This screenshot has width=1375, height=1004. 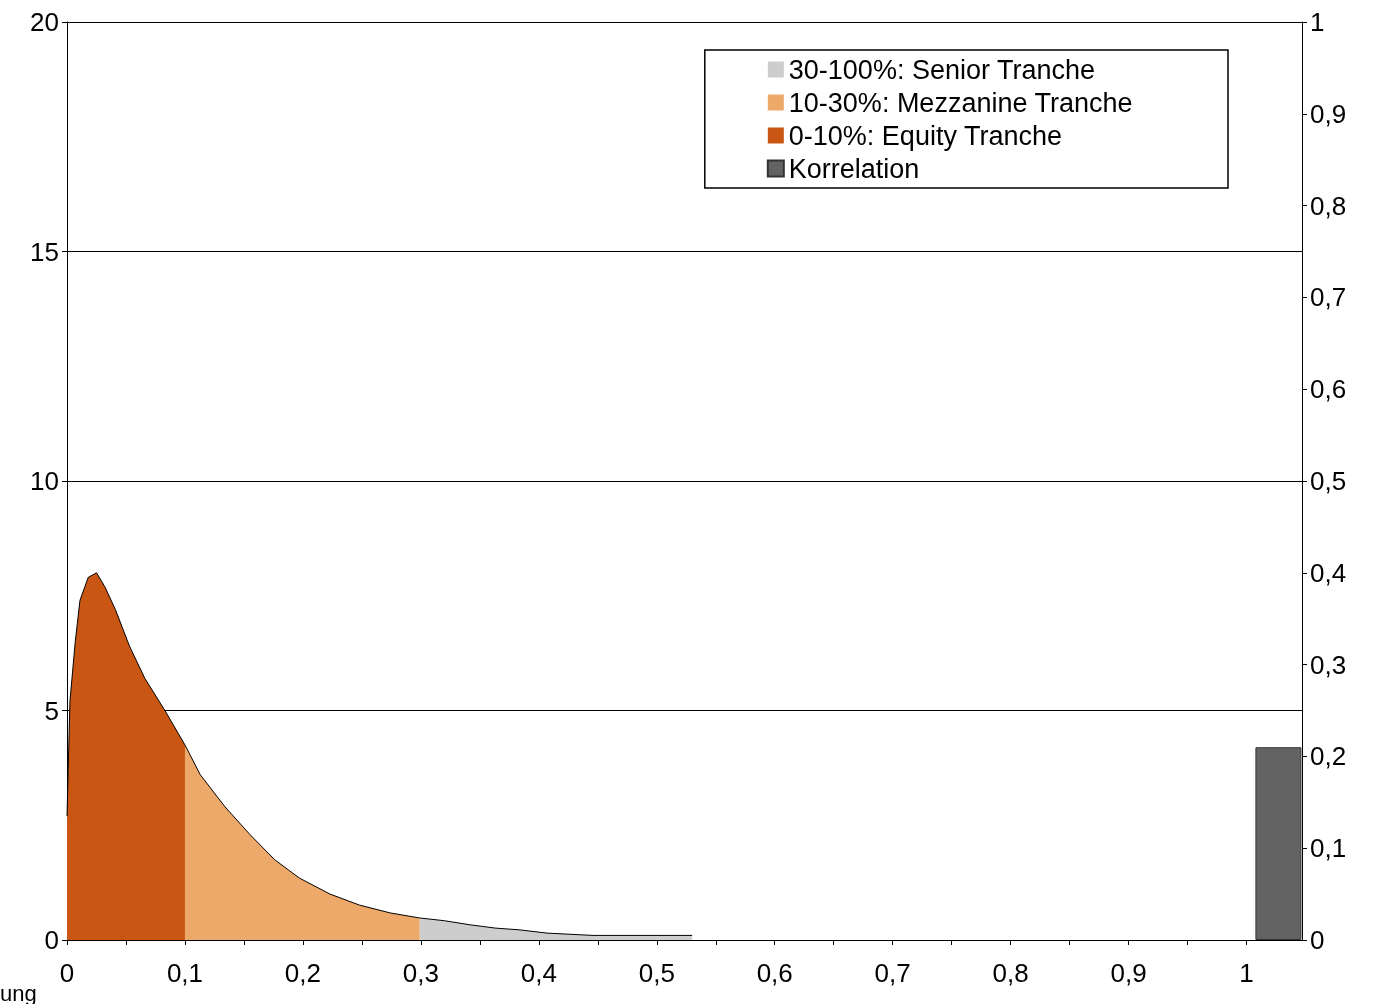 What do you see at coordinates (1317, 940) in the screenshot?
I see `y2-tick-label: 0` at bounding box center [1317, 940].